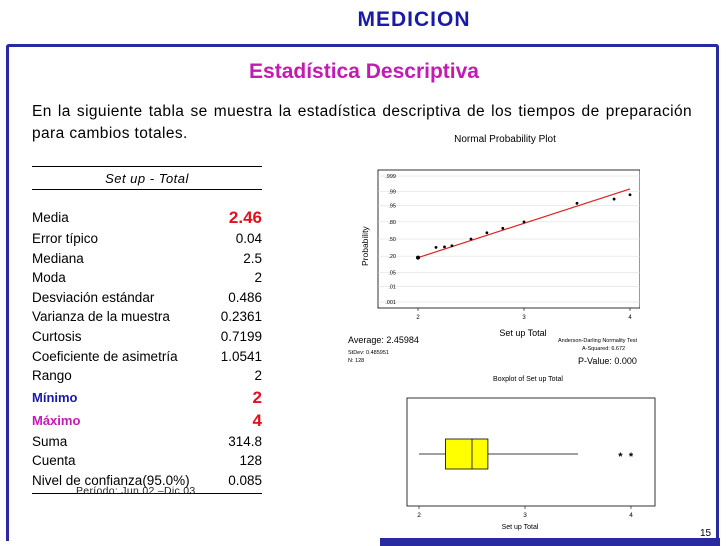  What do you see at coordinates (383, 340) in the screenshot?
I see `npp-average: Average: 2.45984` at bounding box center [383, 340].